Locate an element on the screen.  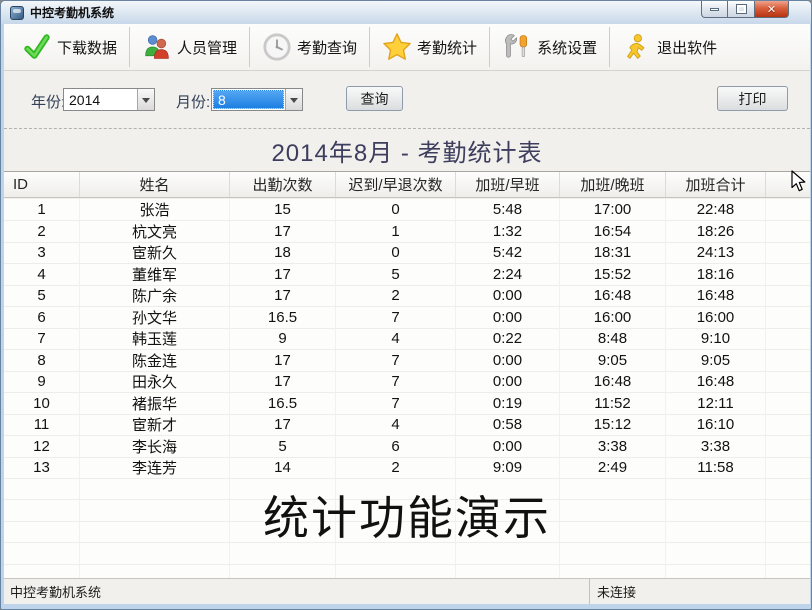
table-row: 13 李连芳 14 2 9:09 2:49 11:58 is located at coordinates (407, 468).